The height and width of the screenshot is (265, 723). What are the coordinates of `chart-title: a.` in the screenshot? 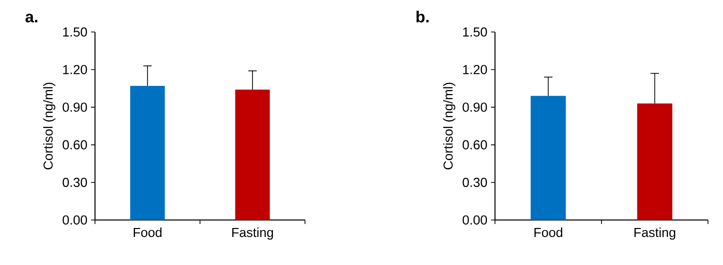 It's located at (32, 18).